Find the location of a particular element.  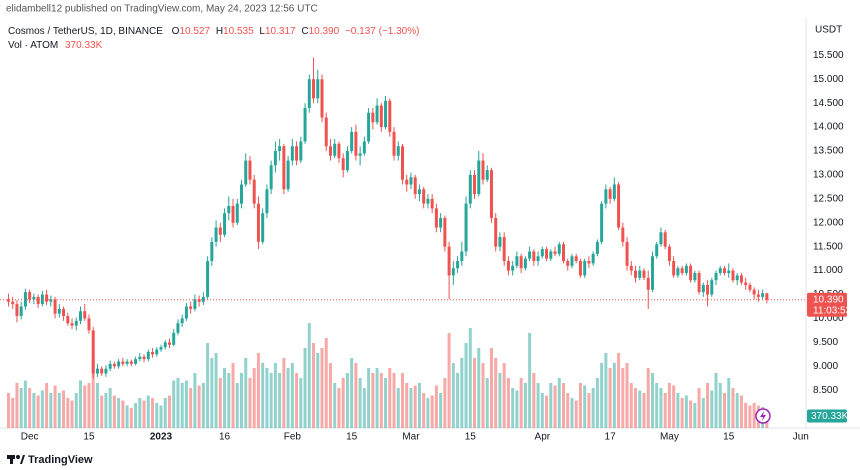

x-tick-label: Apr is located at coordinates (543, 437).